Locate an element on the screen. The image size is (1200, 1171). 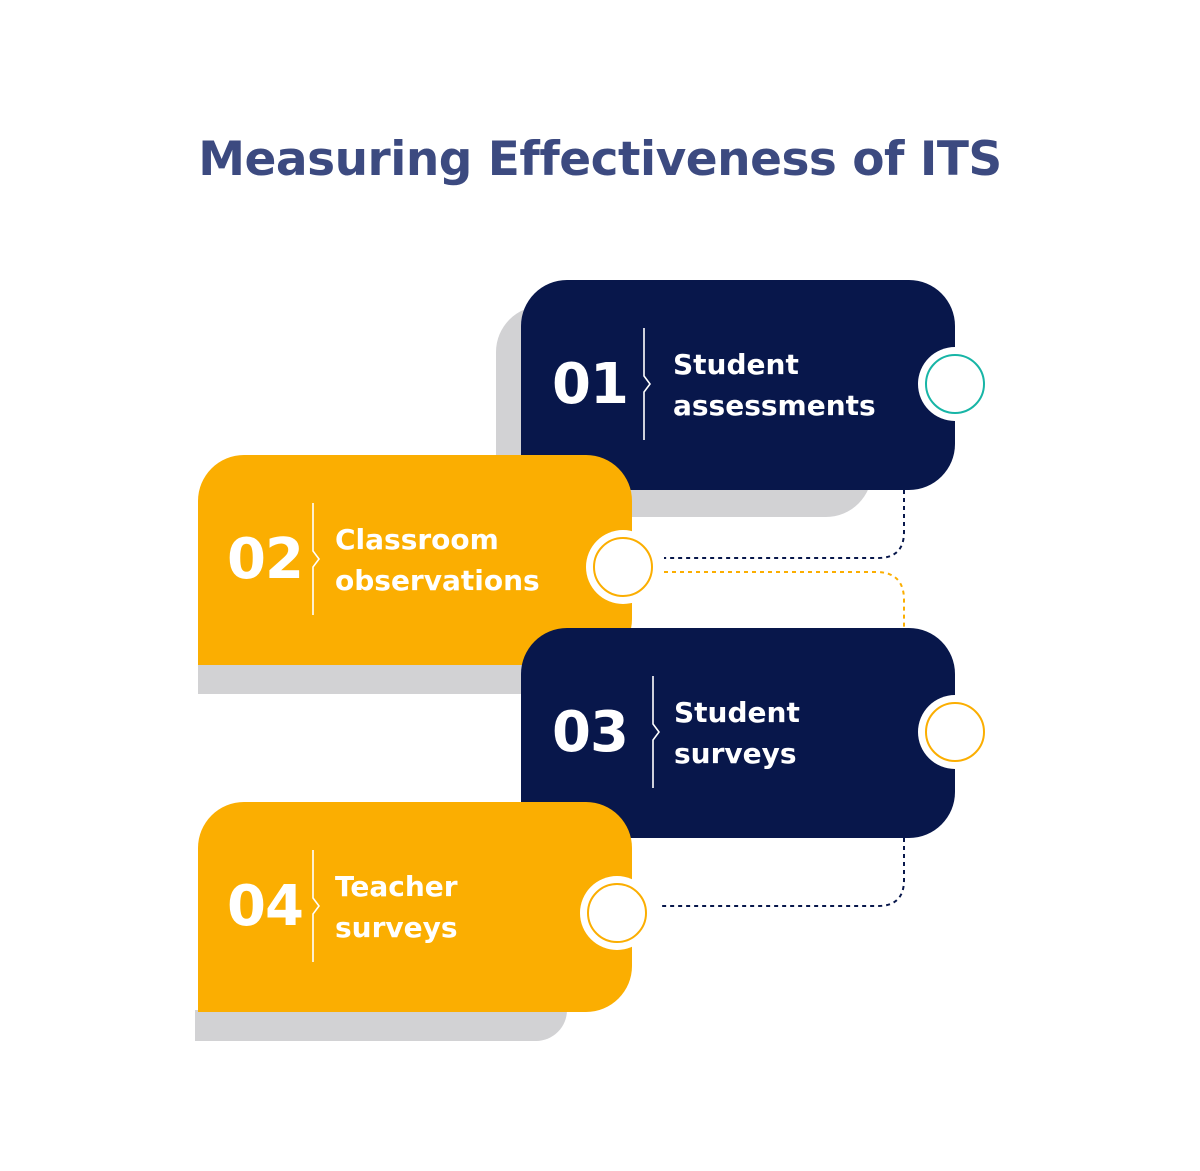
step-number: 01 is located at coordinates (590, 384).